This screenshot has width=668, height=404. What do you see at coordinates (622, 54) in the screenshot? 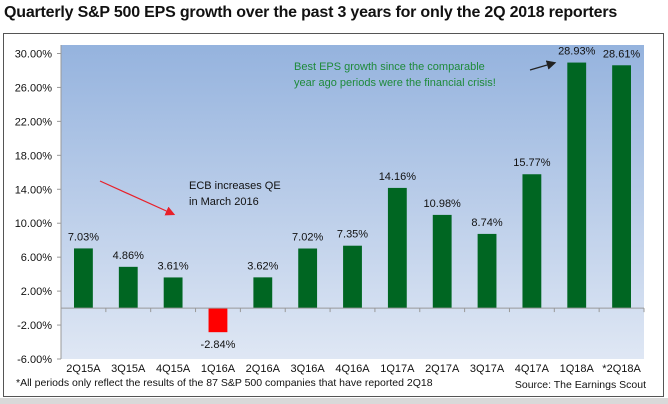
I see `data-label: 28.61%` at bounding box center [622, 54].